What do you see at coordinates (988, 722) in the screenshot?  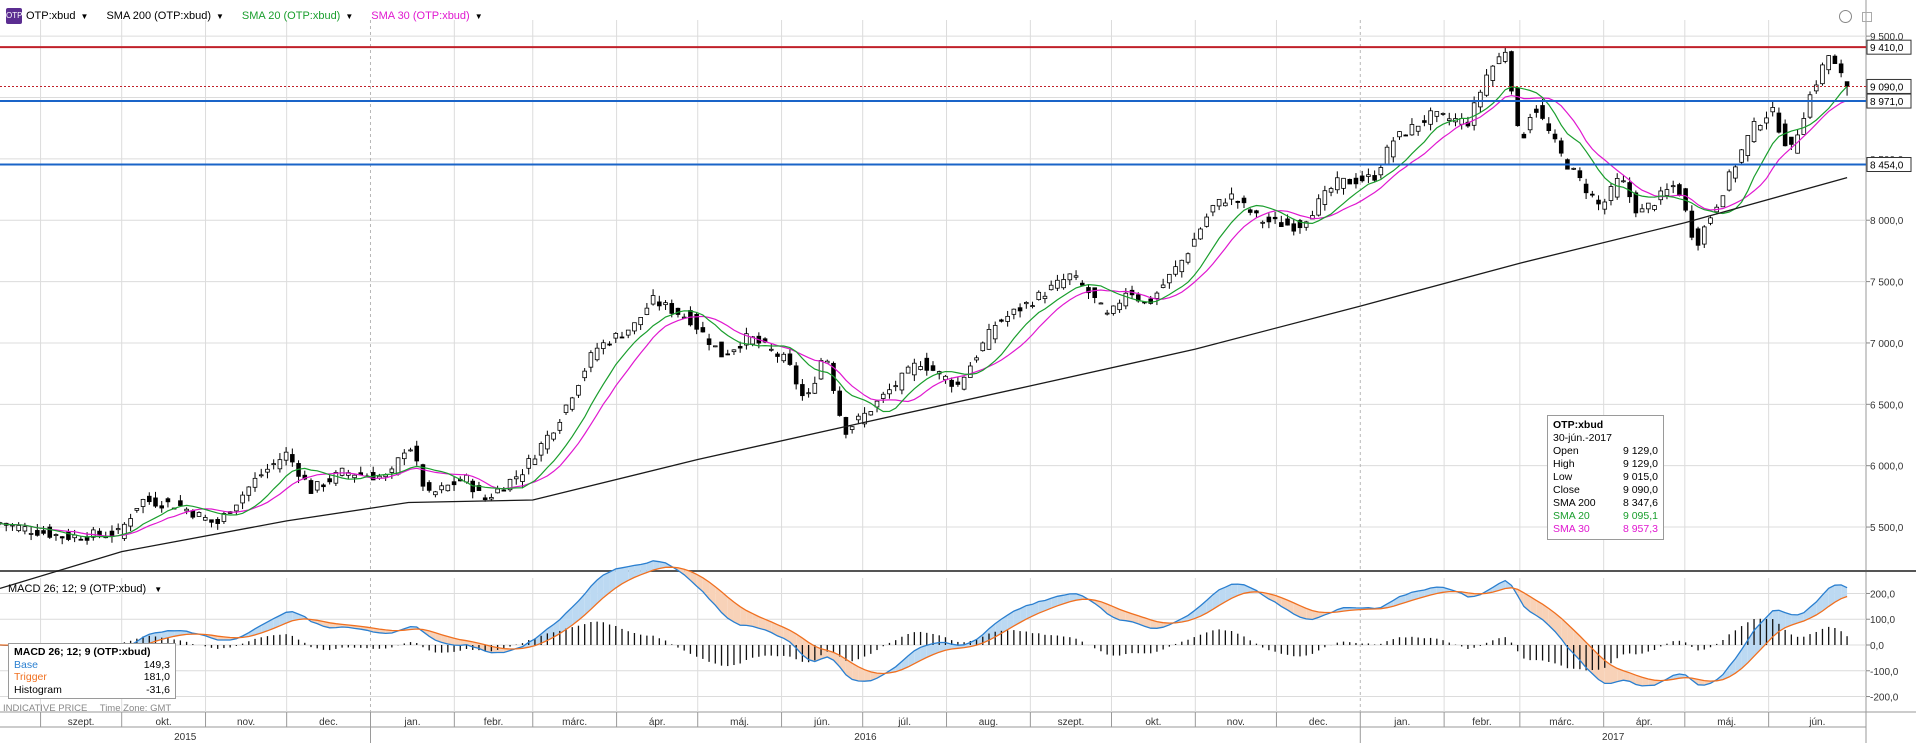 I see `month-label: aug.` at bounding box center [988, 722].